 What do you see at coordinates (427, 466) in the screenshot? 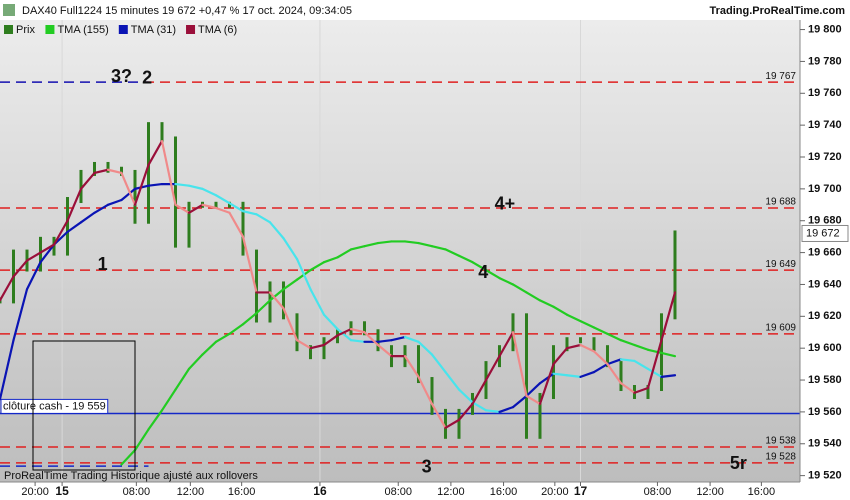
I see `annotation: 3` at bounding box center [427, 466].